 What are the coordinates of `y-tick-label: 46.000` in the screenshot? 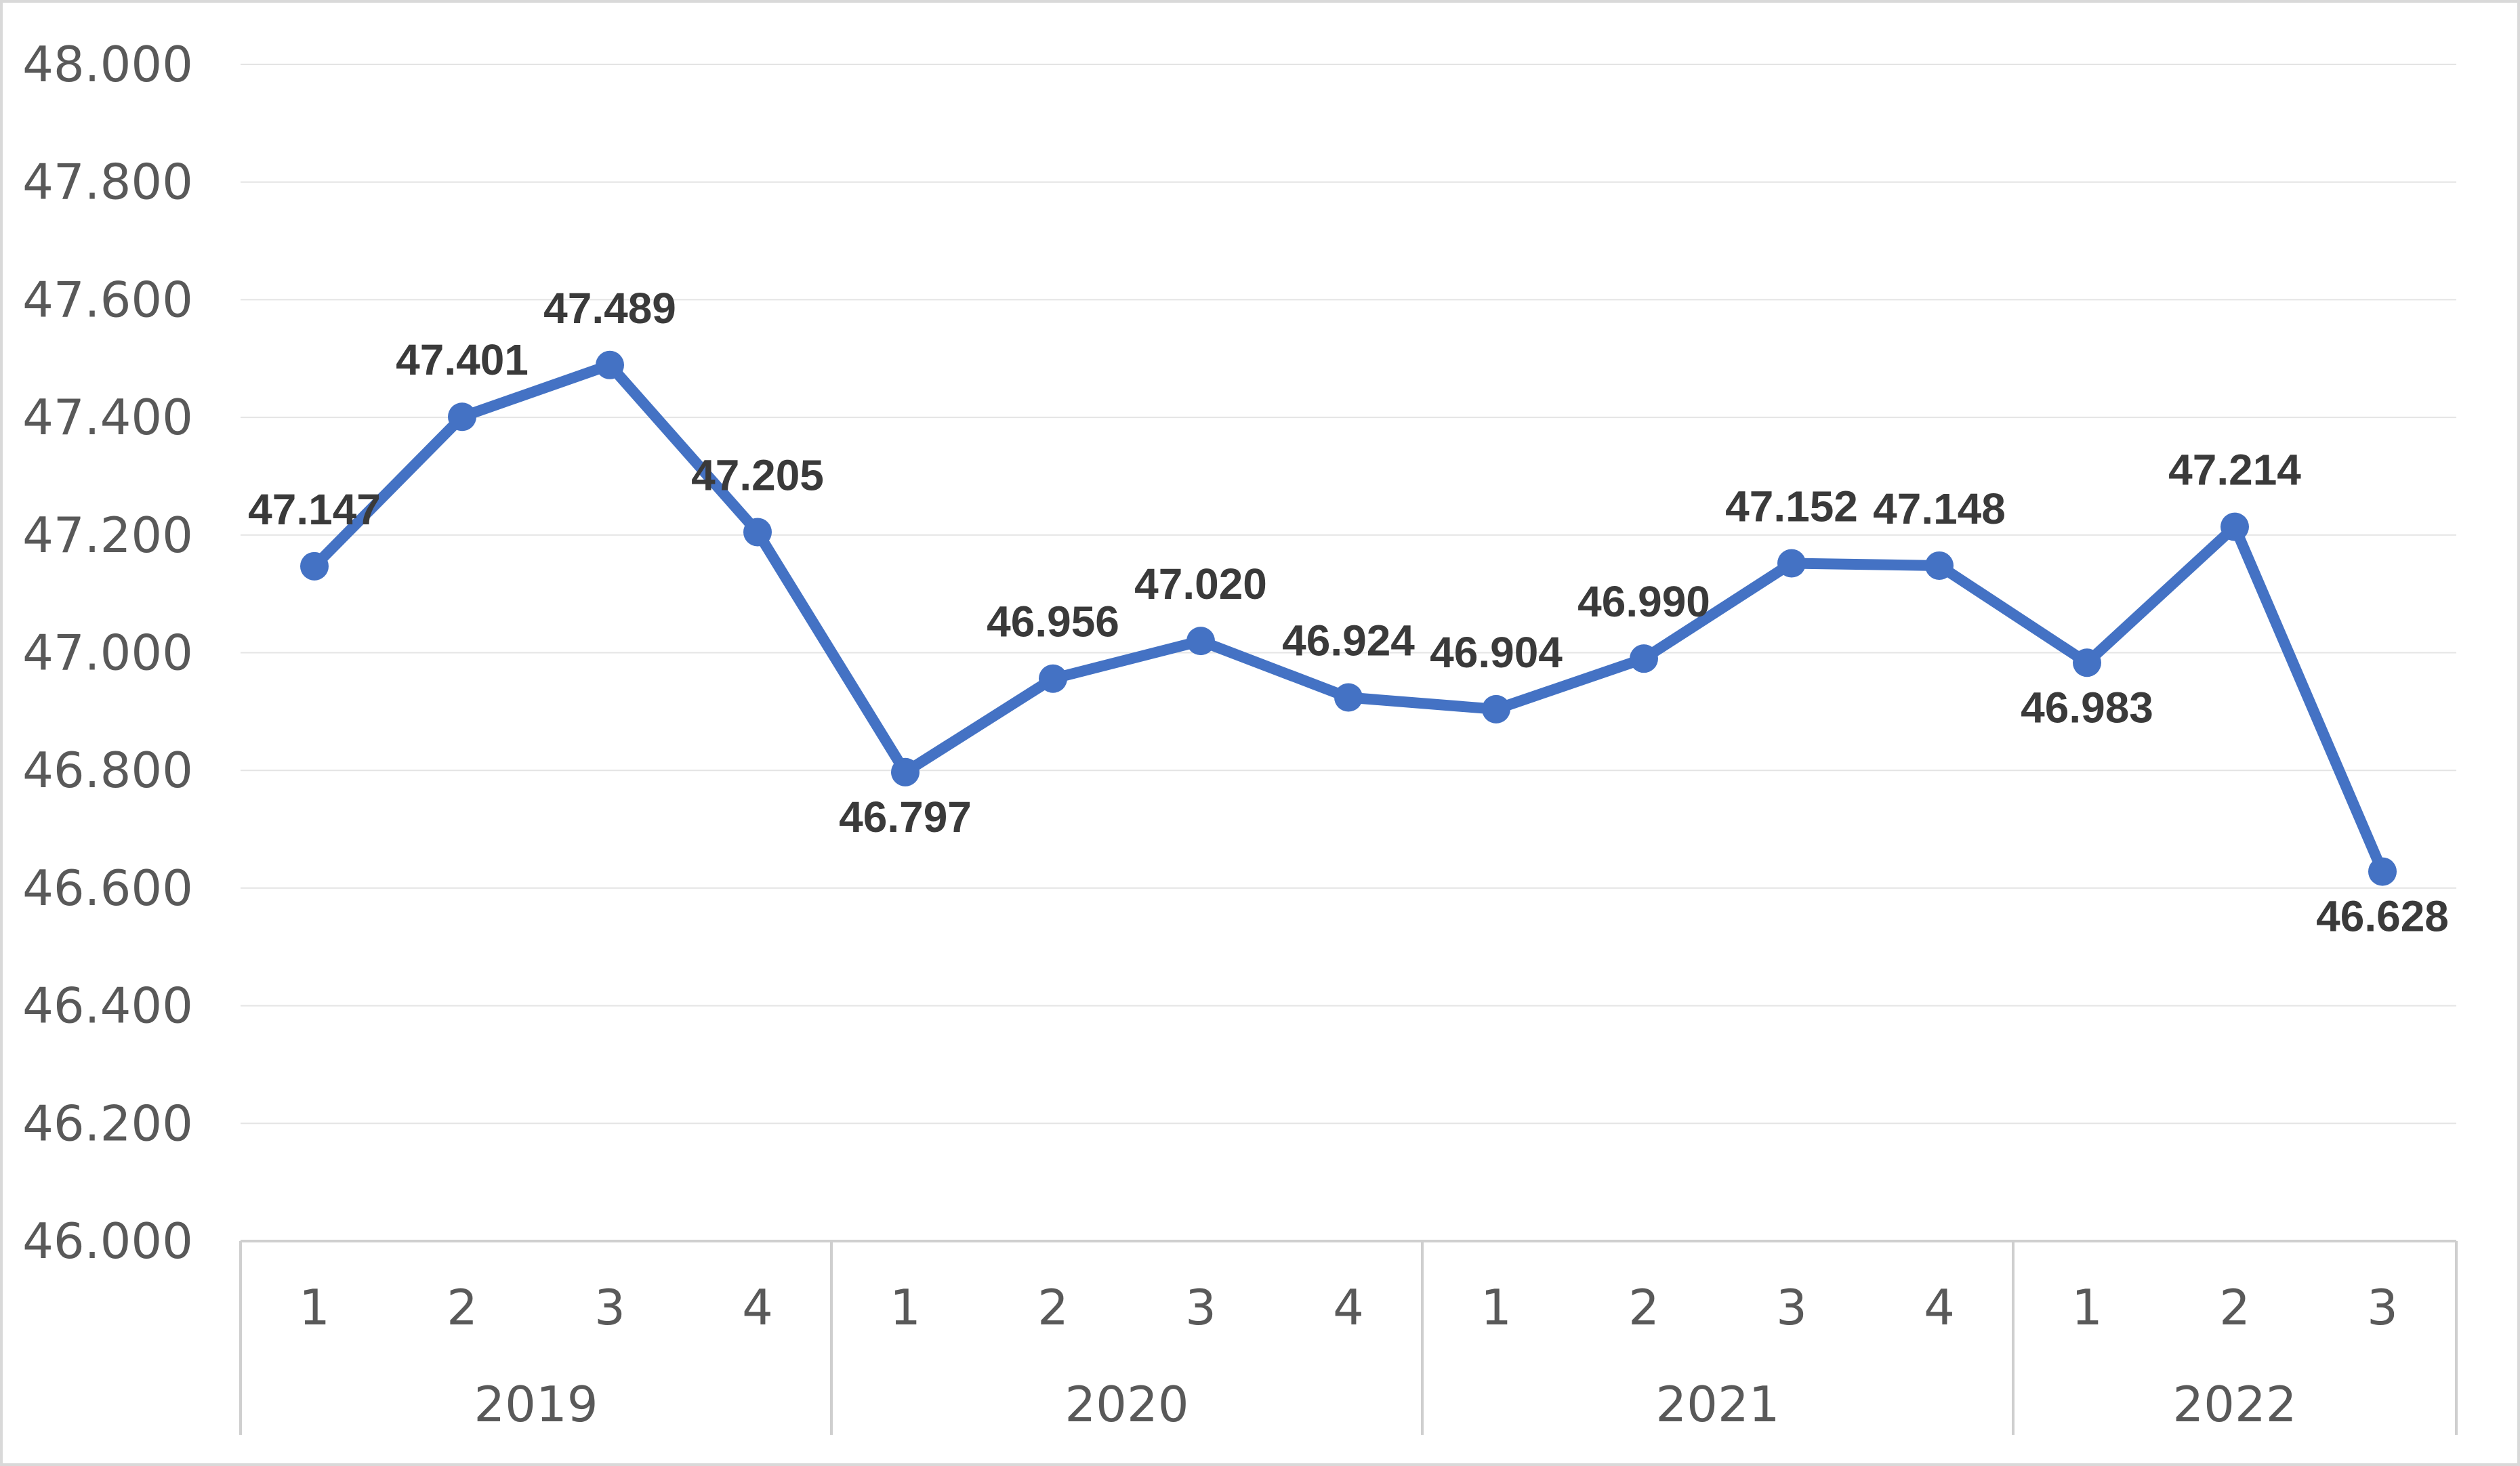 It's located at (108, 1241).